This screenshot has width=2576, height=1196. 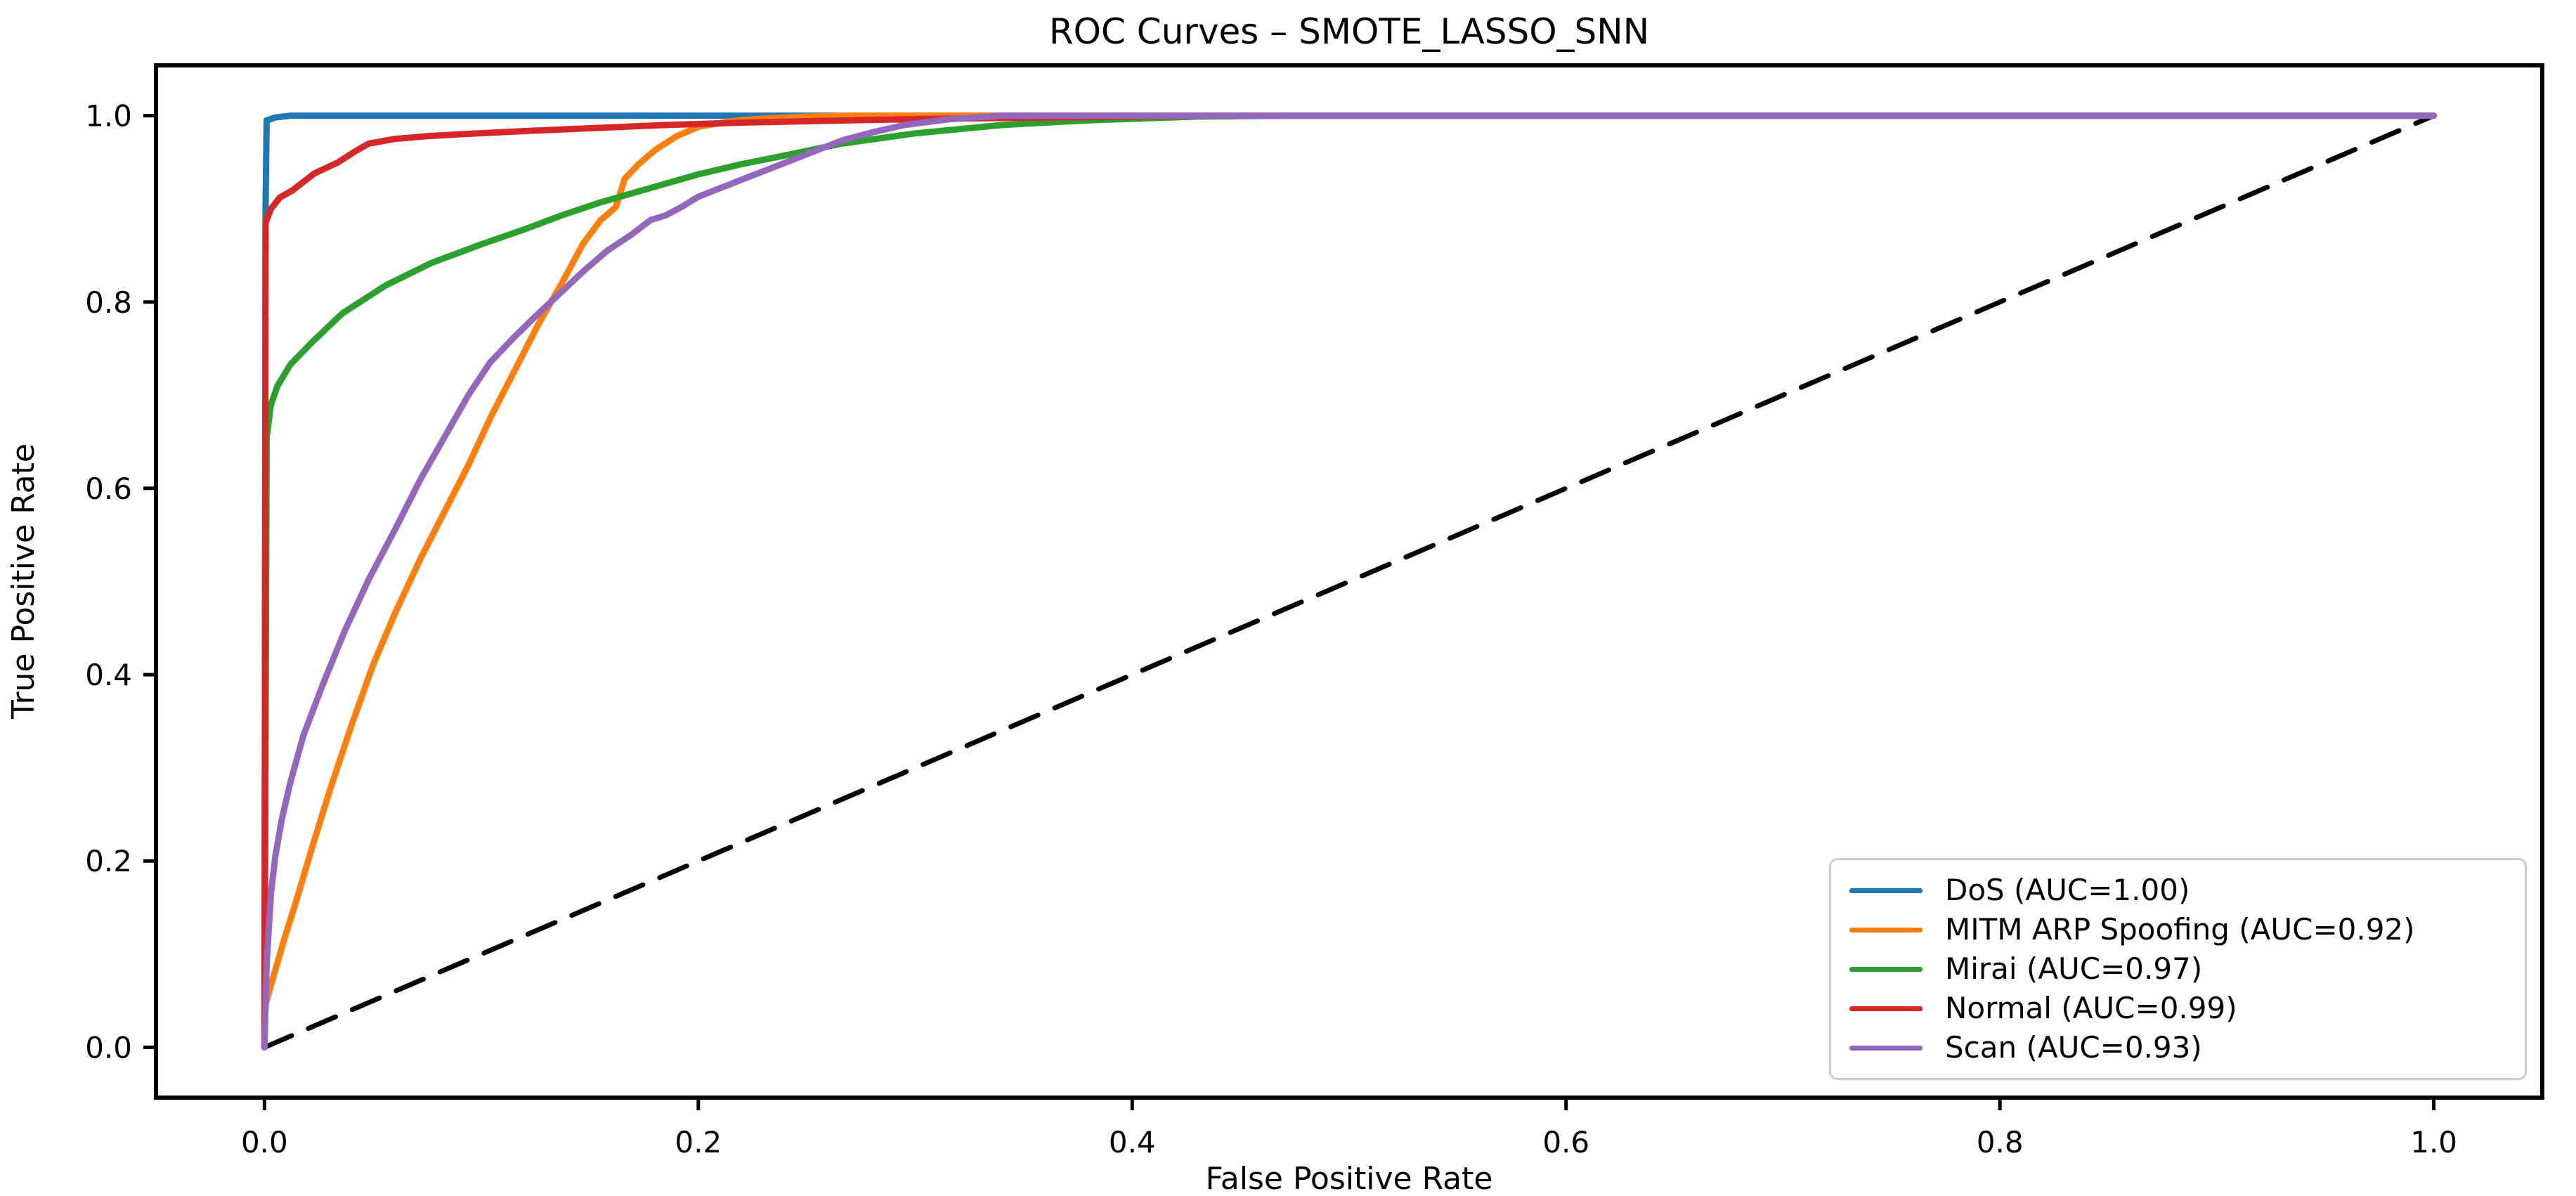 I want to click on y-tick-label: 1.0, so click(x=108, y=117).